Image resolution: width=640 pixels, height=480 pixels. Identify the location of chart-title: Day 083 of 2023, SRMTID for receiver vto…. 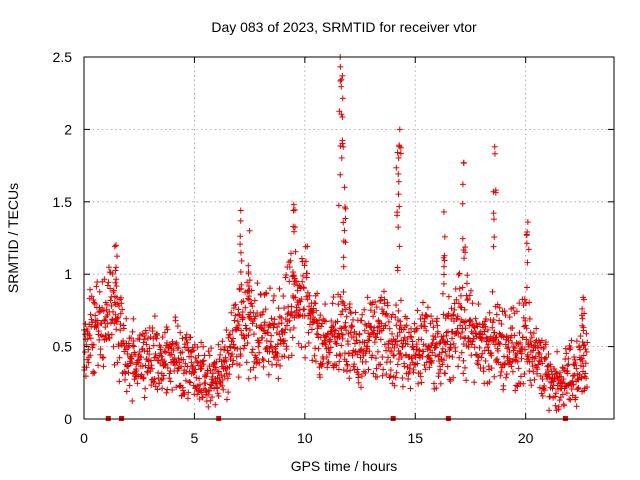
(344, 27).